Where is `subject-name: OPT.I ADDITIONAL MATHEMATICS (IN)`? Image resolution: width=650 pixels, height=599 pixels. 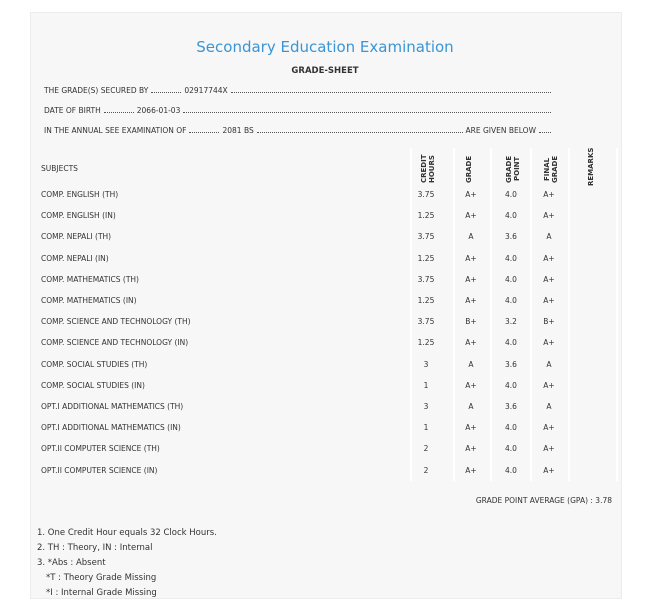 subject-name: OPT.I ADDITIONAL MATHEMATICS (IN) is located at coordinates (111, 428).